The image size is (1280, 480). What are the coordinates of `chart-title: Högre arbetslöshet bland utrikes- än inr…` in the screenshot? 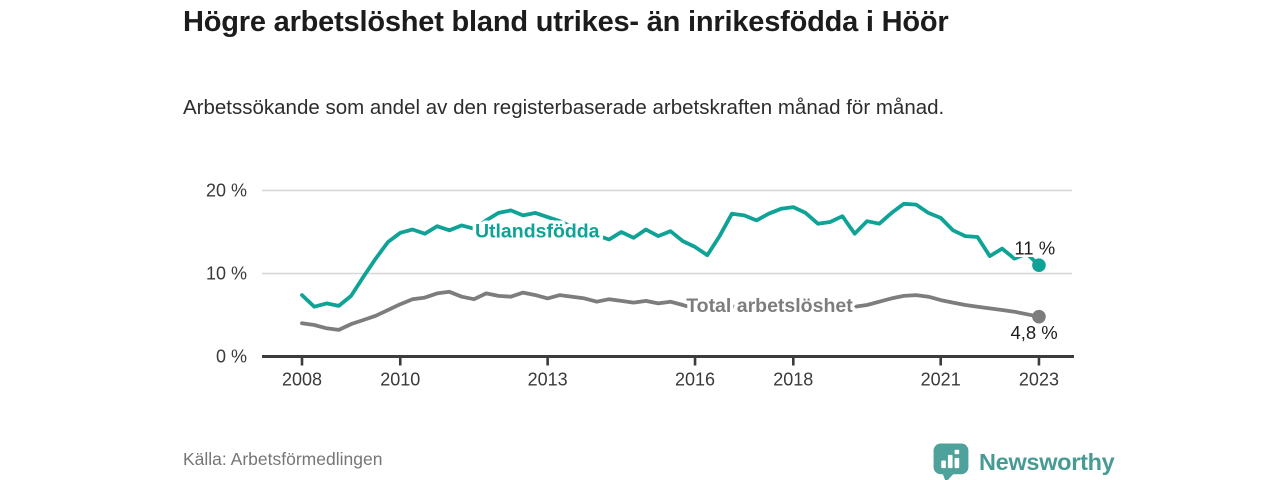 It's located at (566, 22).